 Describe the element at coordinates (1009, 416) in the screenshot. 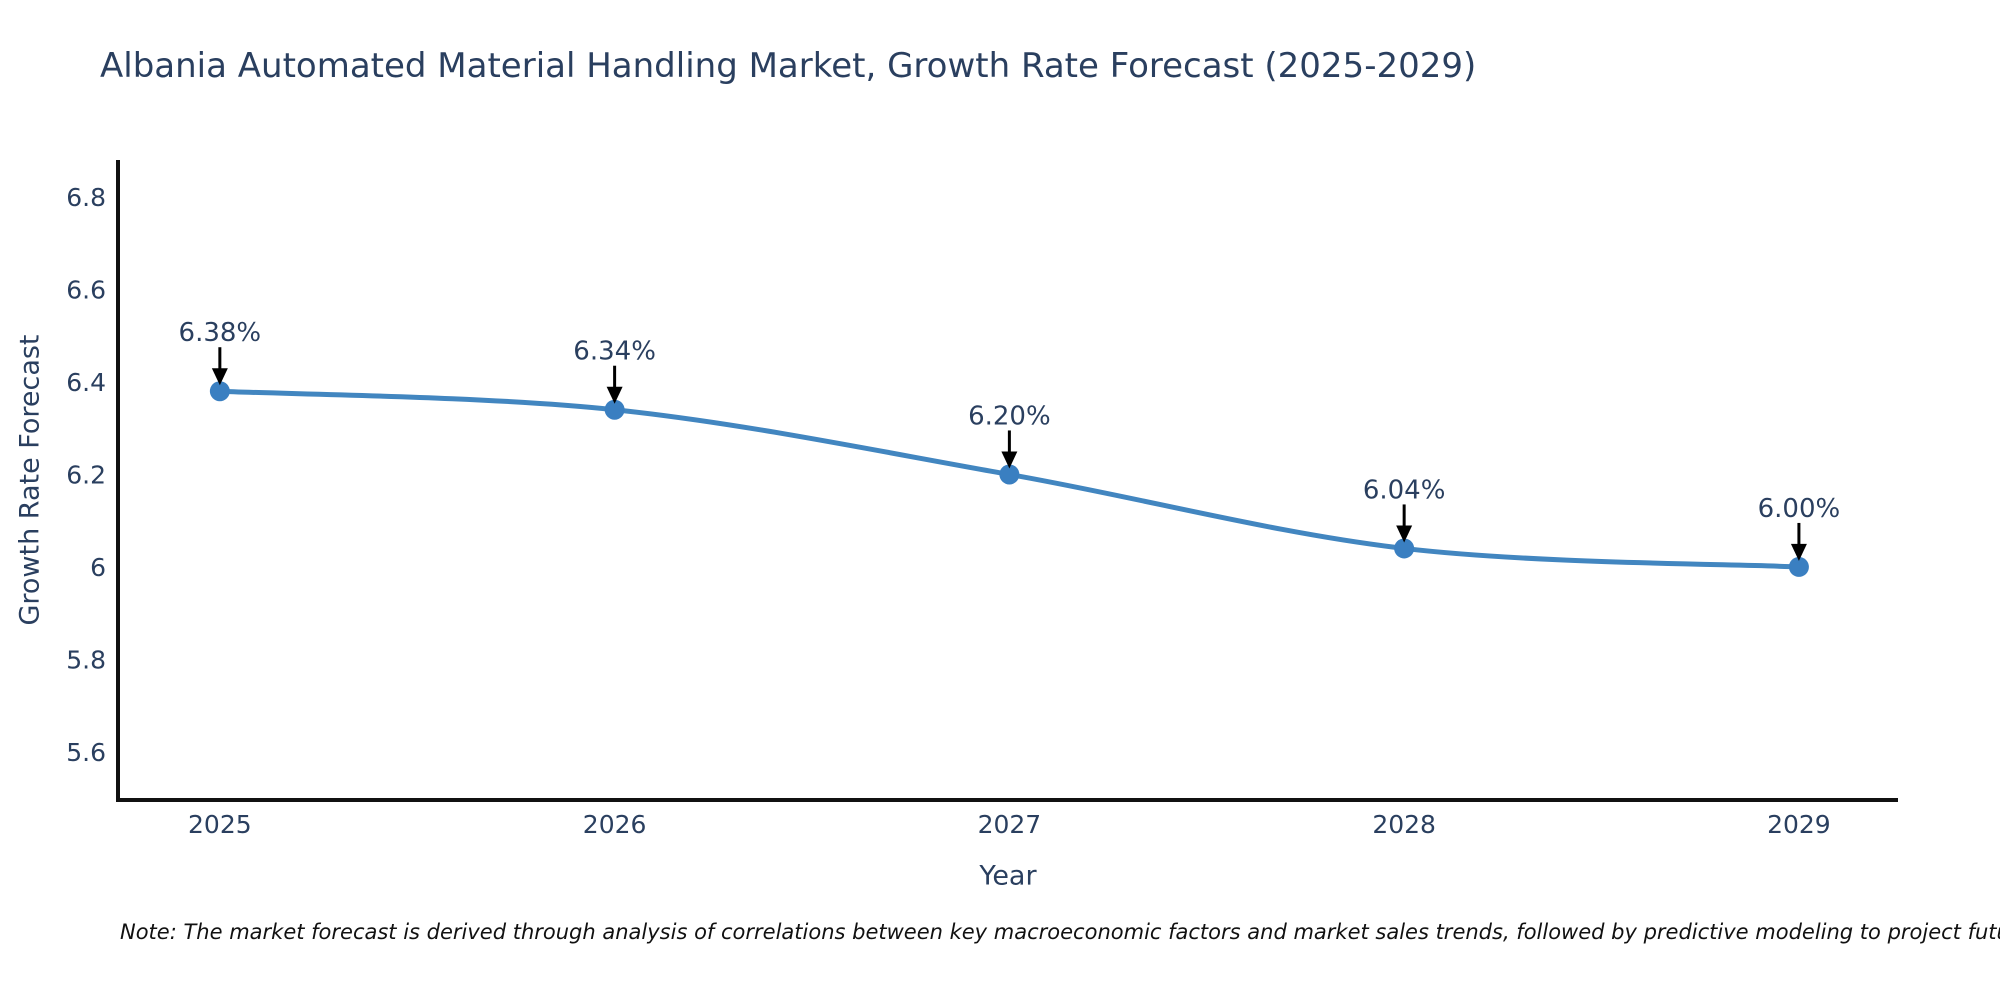

I see `data-point-label: 6.20%` at that location.